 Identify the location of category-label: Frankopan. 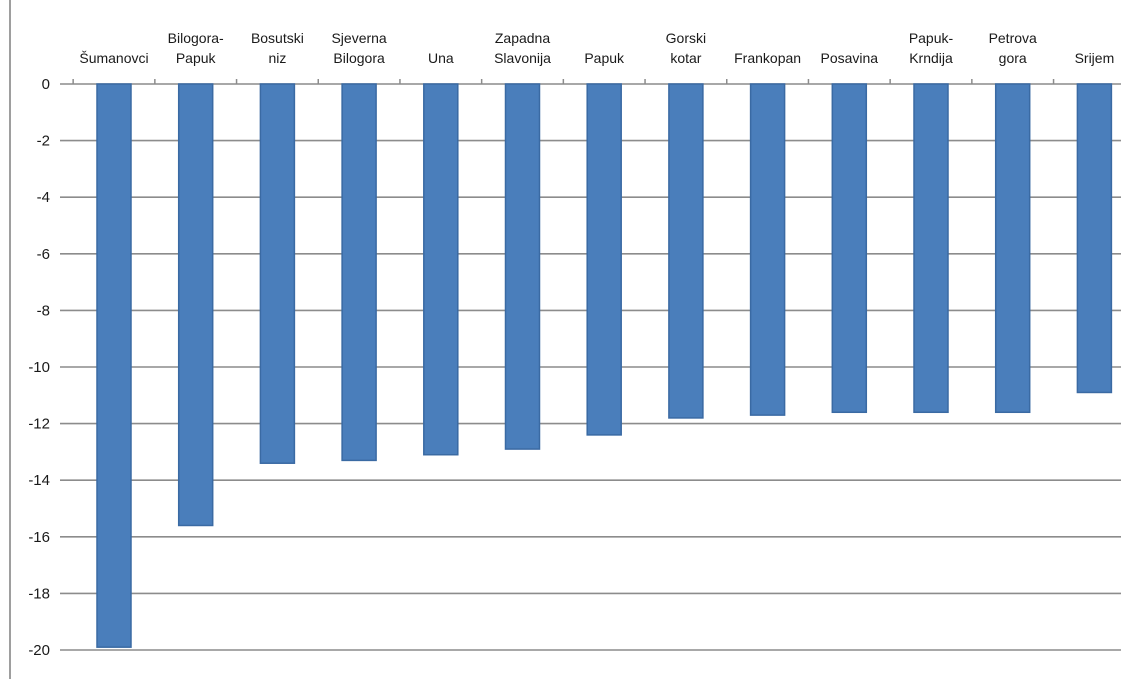
(767, 58).